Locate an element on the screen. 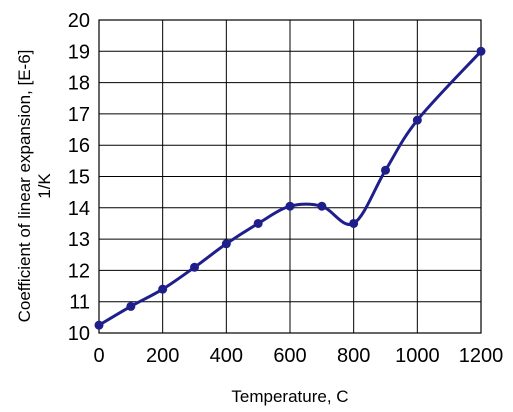 The image size is (513, 412). y-axis-label-line2: 1/K is located at coordinates (44, 186).